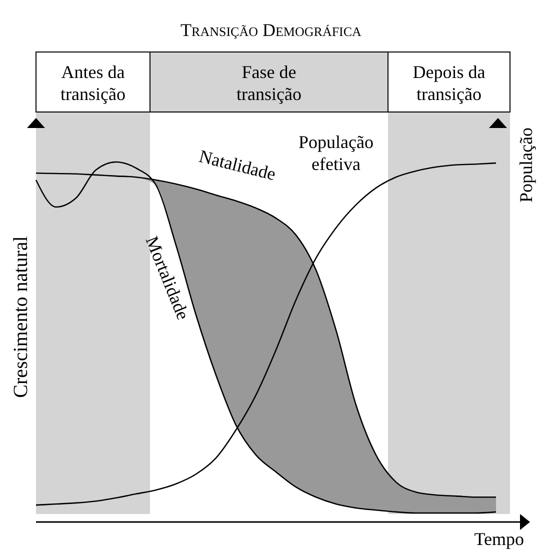  I want to click on y-axis-title: Crescimento natural, so click(21, 317).